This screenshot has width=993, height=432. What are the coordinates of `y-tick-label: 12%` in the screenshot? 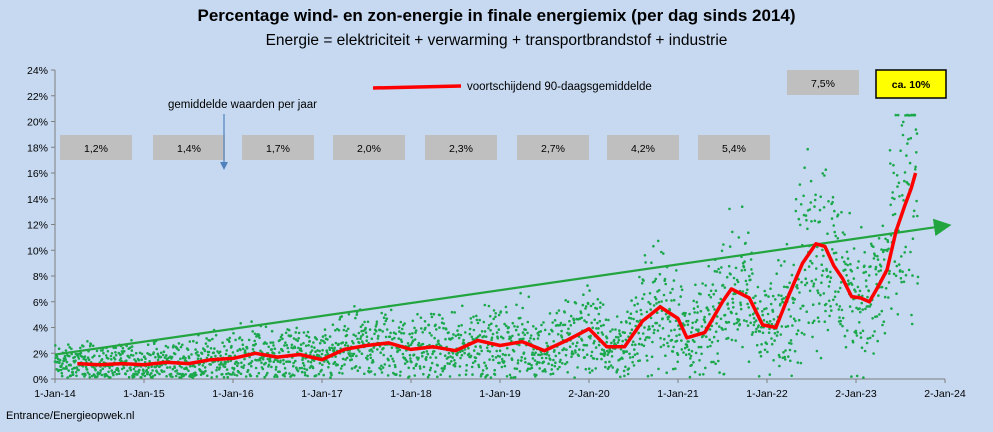 It's located at (37, 226).